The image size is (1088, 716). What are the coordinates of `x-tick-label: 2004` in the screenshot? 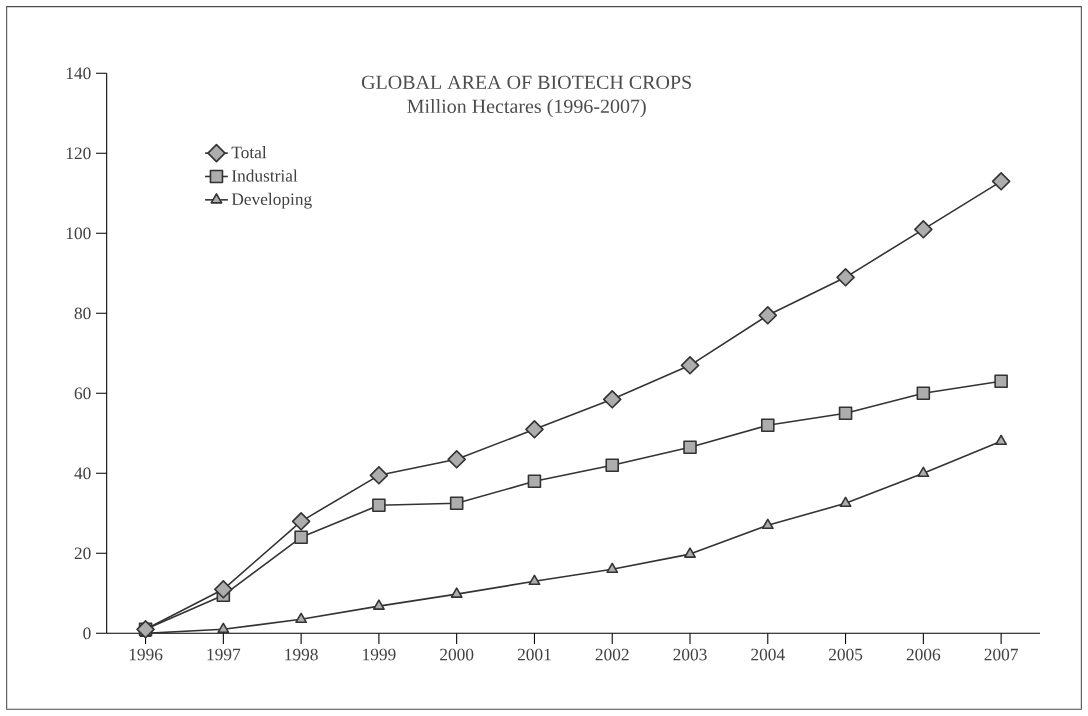 It's located at (768, 654).